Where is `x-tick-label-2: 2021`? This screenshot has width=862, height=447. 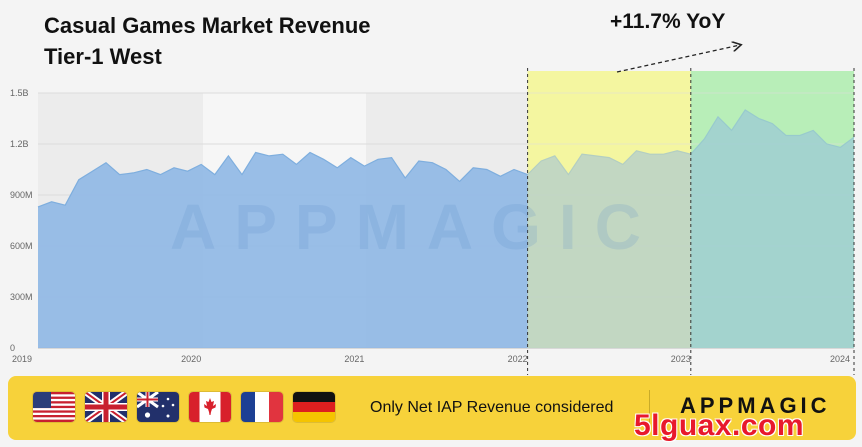
x-tick-label-2: 2021 is located at coordinates (354, 359).